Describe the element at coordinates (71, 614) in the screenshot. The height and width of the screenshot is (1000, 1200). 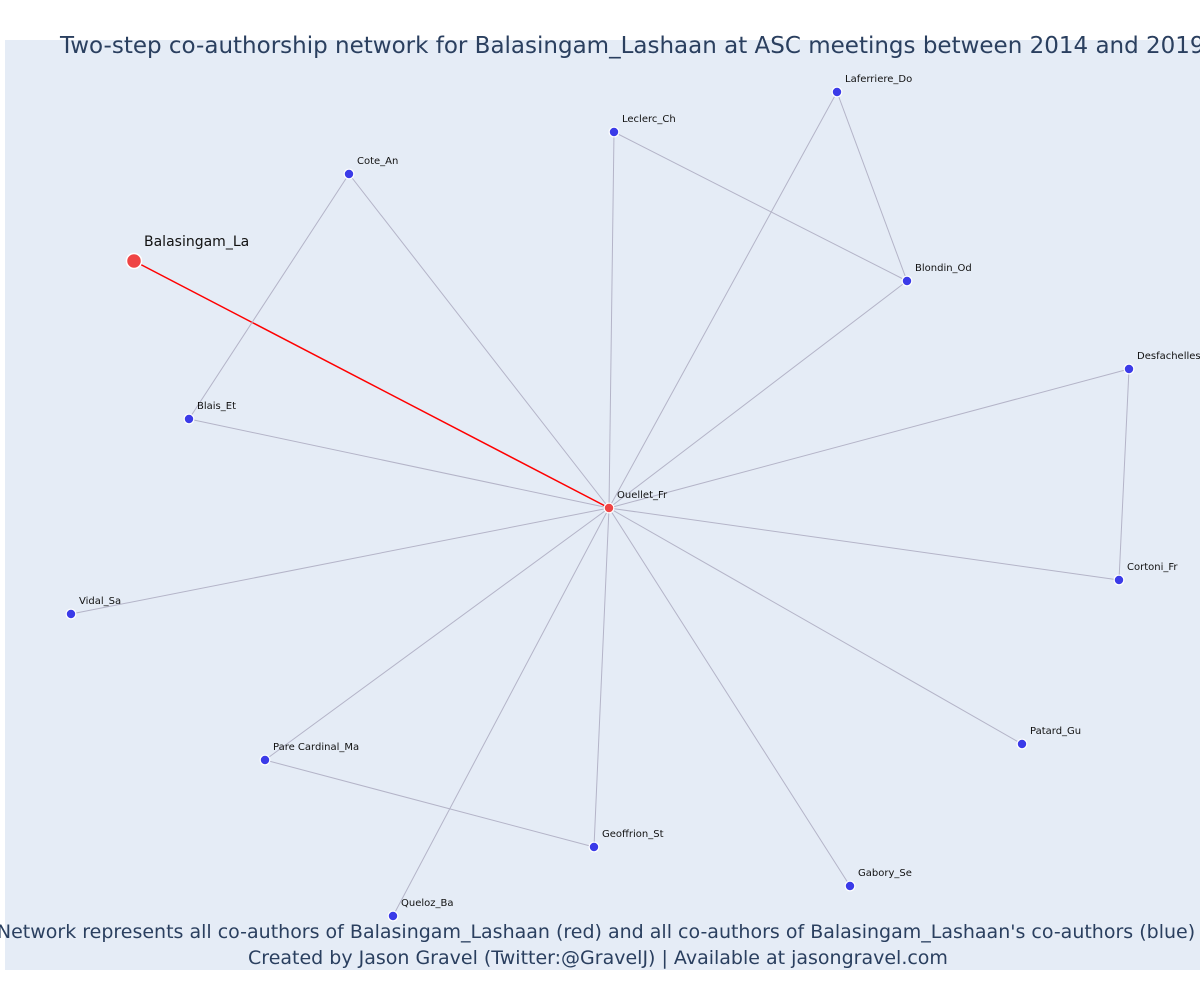
I see `node-vidal-sa` at that location.